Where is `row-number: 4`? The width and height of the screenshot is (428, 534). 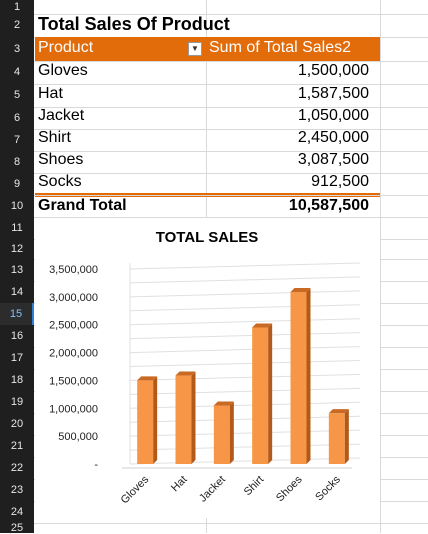
row-number: 4 is located at coordinates (17, 72).